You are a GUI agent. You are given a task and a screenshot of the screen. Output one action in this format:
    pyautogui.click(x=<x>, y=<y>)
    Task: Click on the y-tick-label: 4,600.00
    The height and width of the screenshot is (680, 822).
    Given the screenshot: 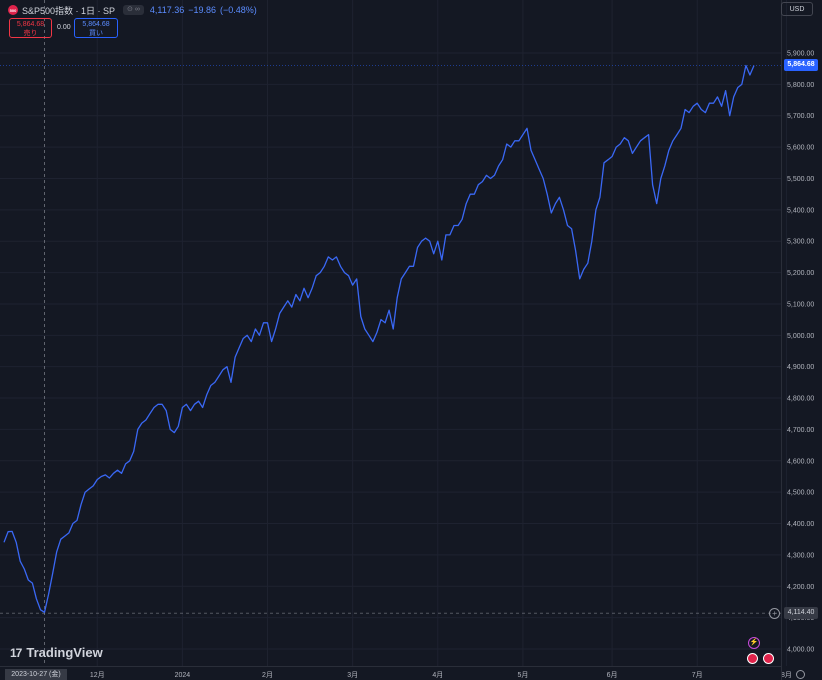 What is the action you would take?
    pyautogui.click(x=800, y=461)
    